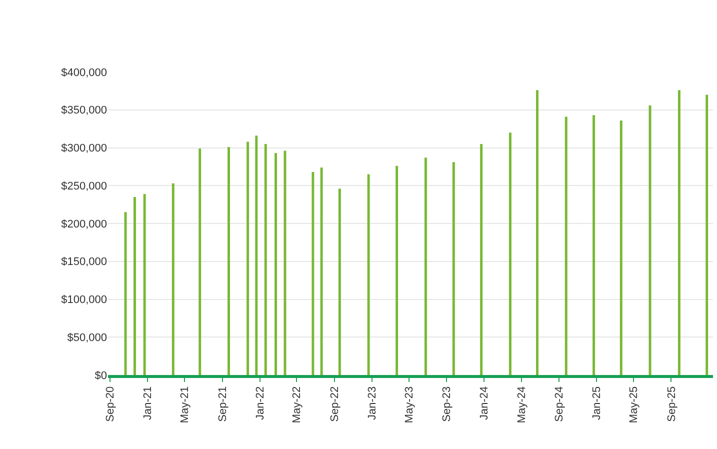  What do you see at coordinates (560, 404) in the screenshot?
I see `x-tick-label: Sep-24` at bounding box center [560, 404].